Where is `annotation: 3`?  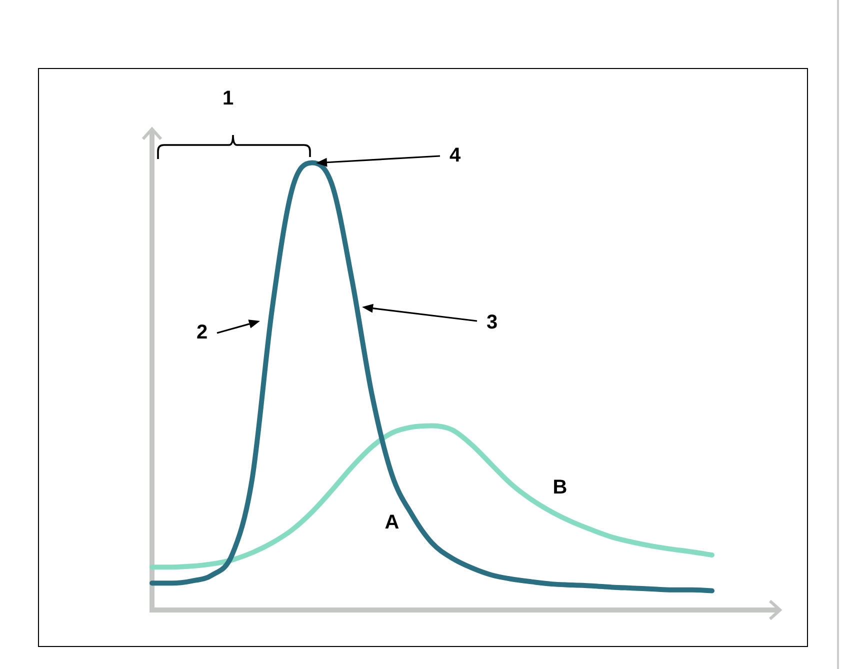
annotation: 3 is located at coordinates (492, 322).